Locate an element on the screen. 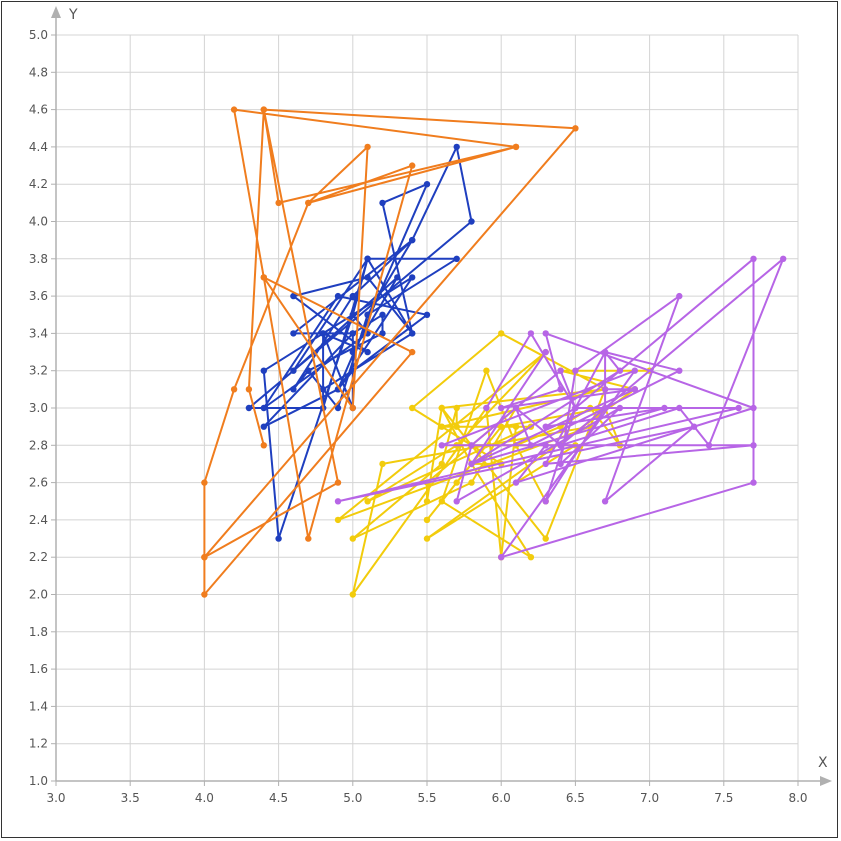 Image resolution: width=841 pixels, height=841 pixels. y-tick-label: 1.0 is located at coordinates (38, 781).